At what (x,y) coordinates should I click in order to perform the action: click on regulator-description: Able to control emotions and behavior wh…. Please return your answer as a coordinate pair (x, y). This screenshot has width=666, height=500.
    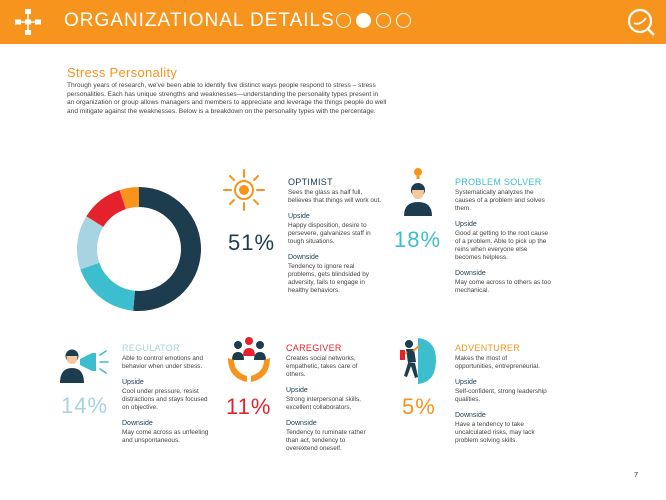
    Looking at the image, I should click on (162, 362).